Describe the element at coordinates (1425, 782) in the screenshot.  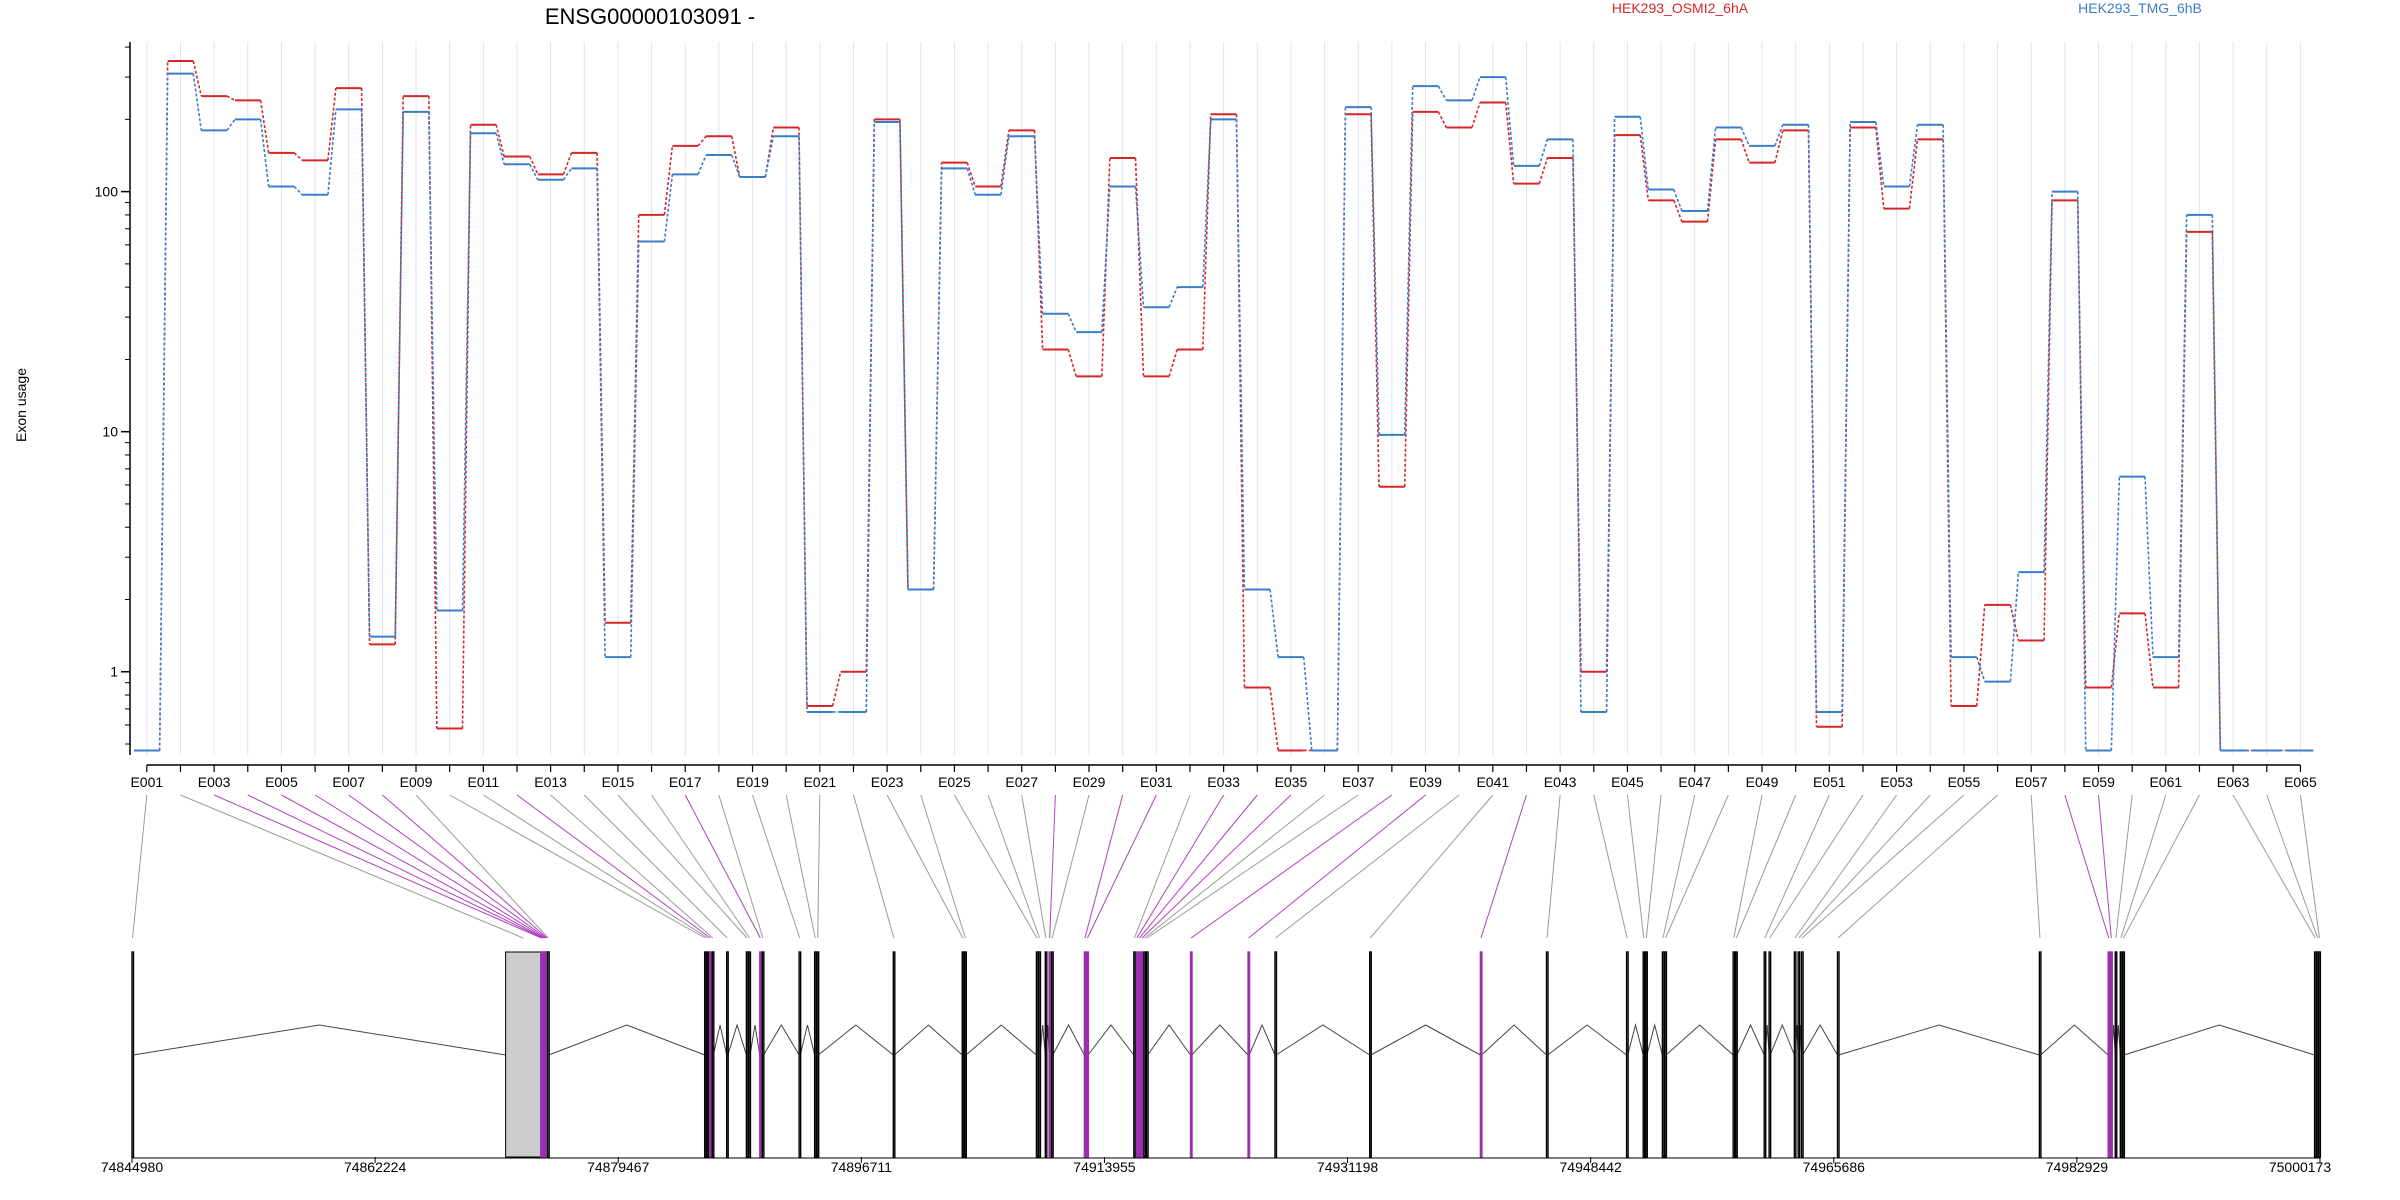
I see `x-tick-label: E039` at that location.